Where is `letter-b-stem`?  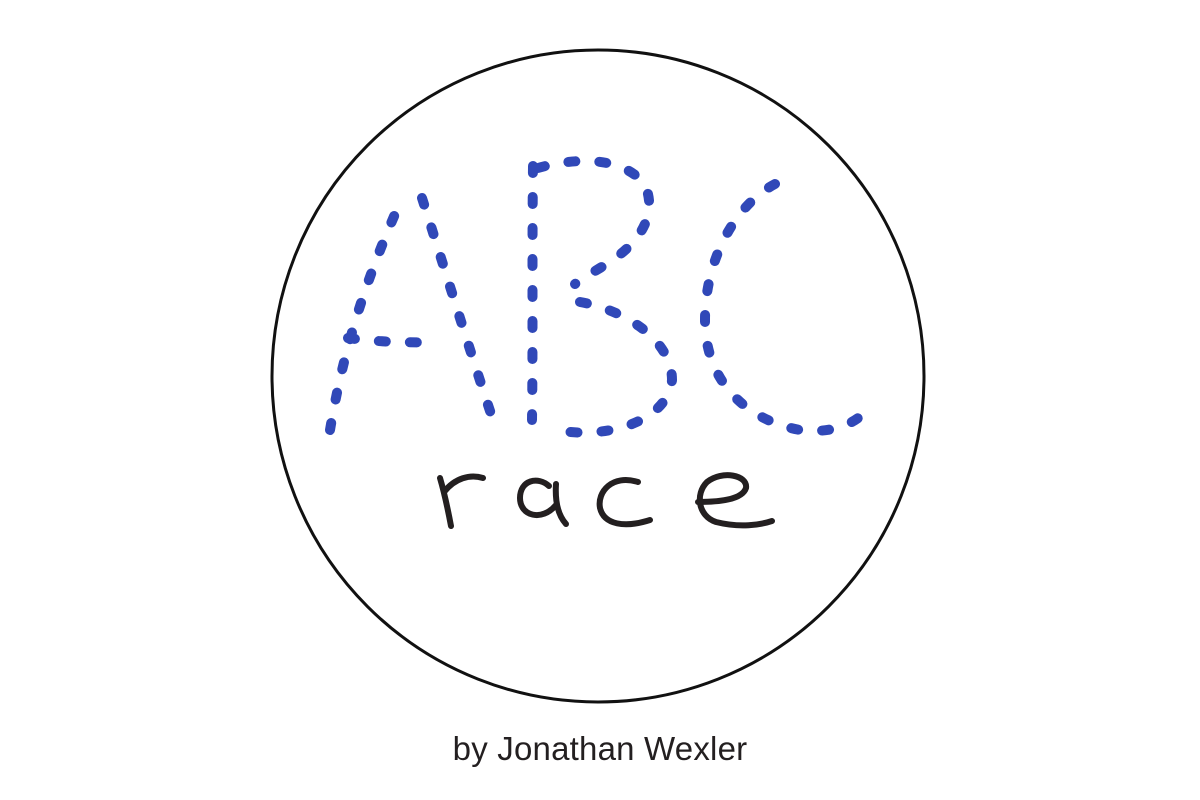
letter-b-stem is located at coordinates (532, 293).